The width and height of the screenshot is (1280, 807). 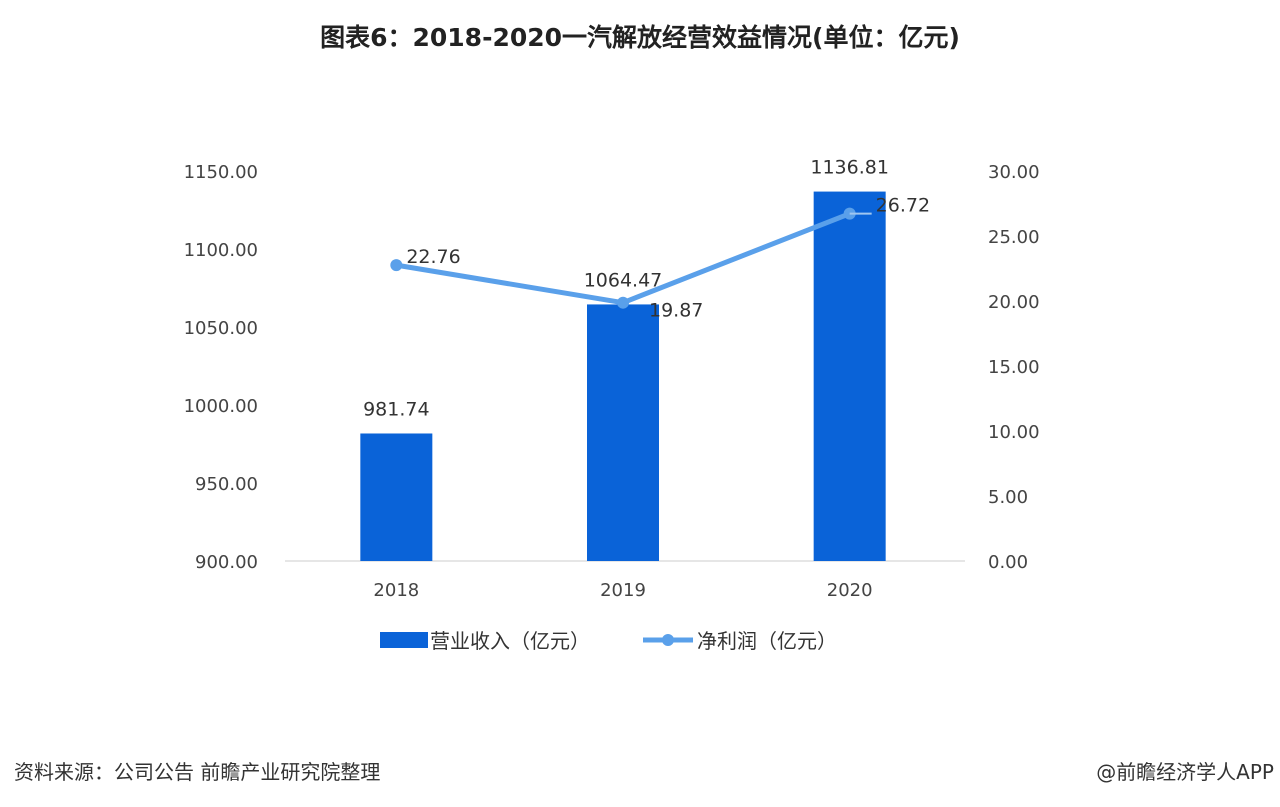 I want to click on x-axis-tick: 2018, so click(x=396, y=590).